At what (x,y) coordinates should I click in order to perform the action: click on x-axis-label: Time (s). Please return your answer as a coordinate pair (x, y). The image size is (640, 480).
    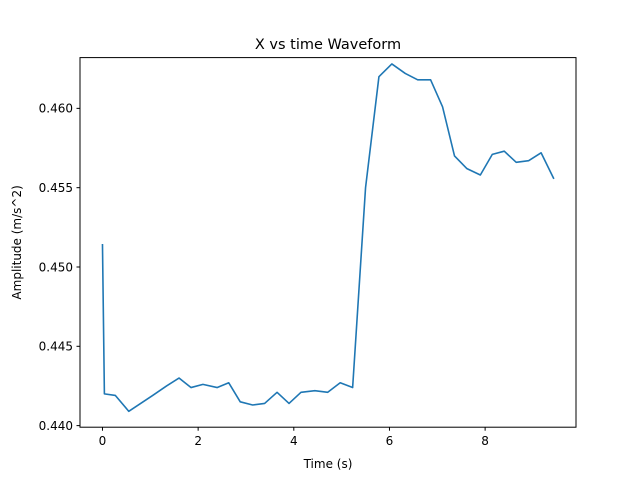
    Looking at the image, I should click on (328, 464).